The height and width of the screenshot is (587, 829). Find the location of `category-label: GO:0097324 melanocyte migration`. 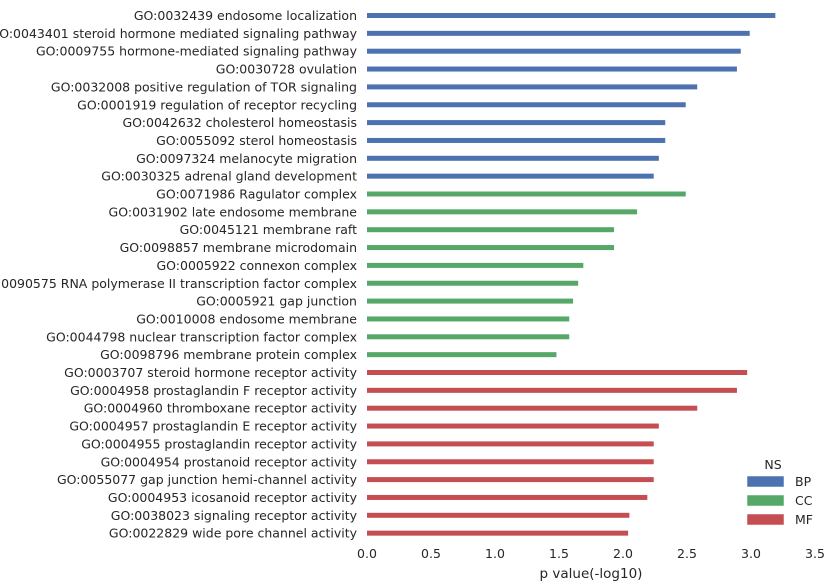

category-label: GO:0097324 melanocyte migration is located at coordinates (246, 158).